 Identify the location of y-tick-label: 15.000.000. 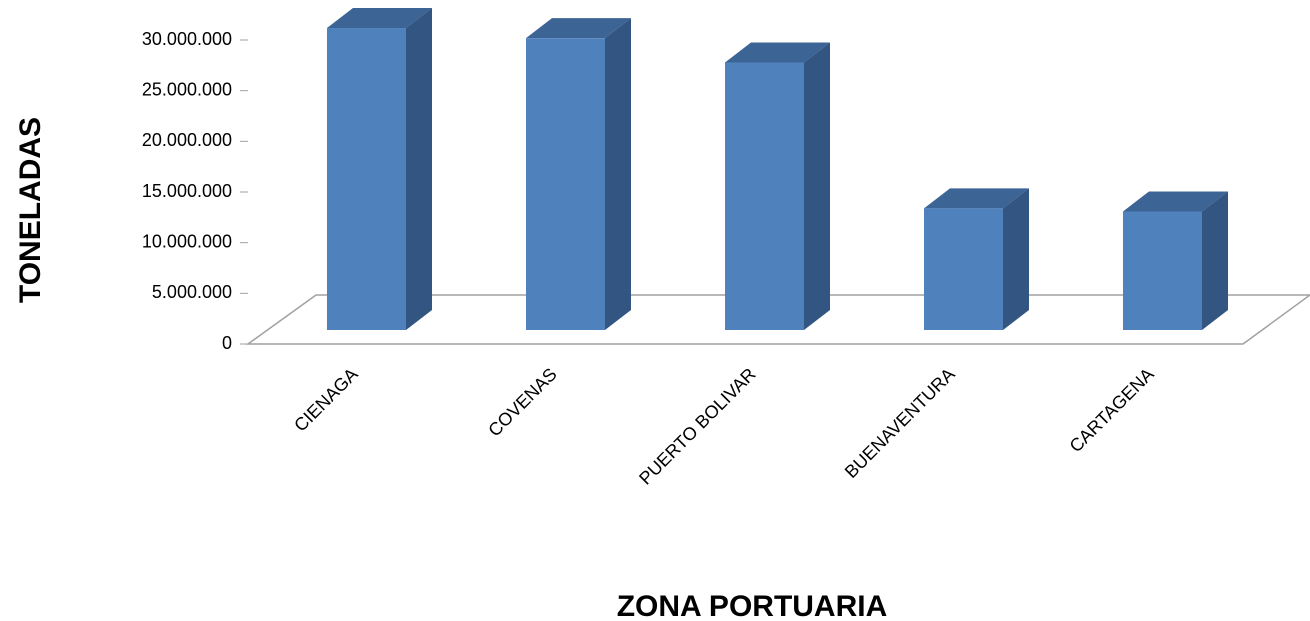
(187, 191).